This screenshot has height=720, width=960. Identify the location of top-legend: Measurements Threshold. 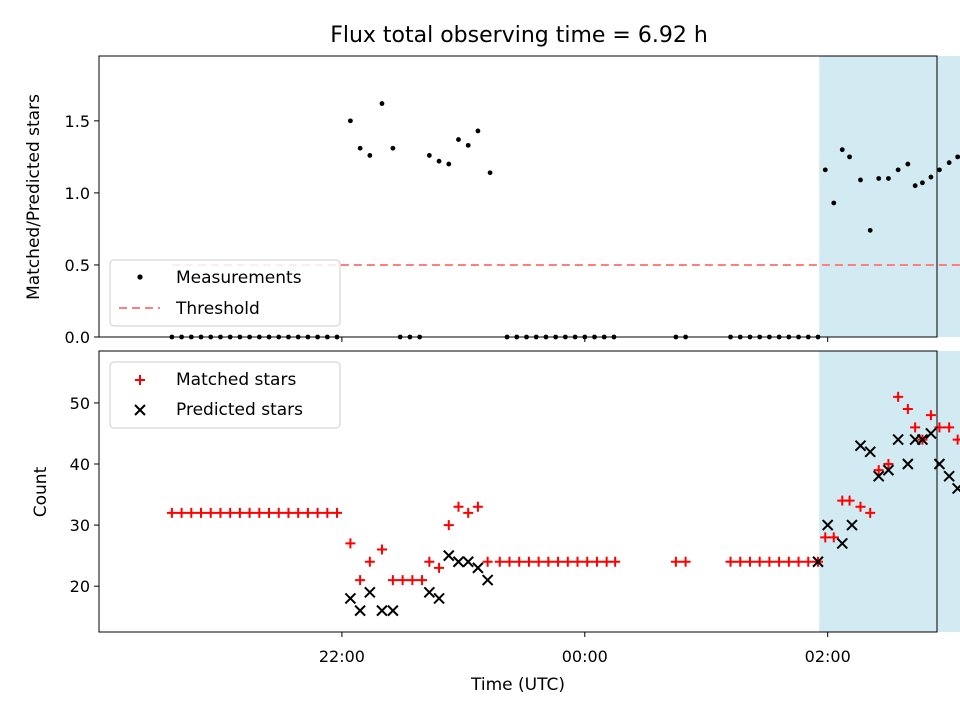
(225, 293).